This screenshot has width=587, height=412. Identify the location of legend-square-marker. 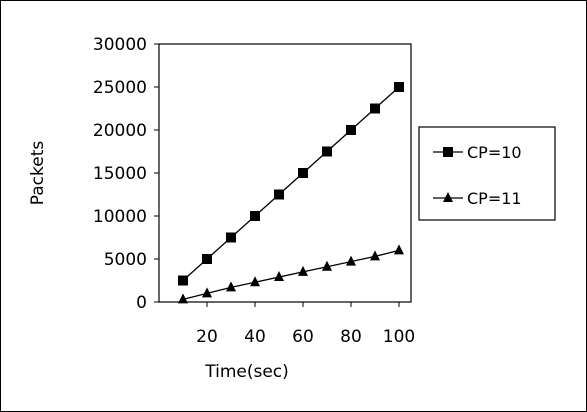
(448, 152).